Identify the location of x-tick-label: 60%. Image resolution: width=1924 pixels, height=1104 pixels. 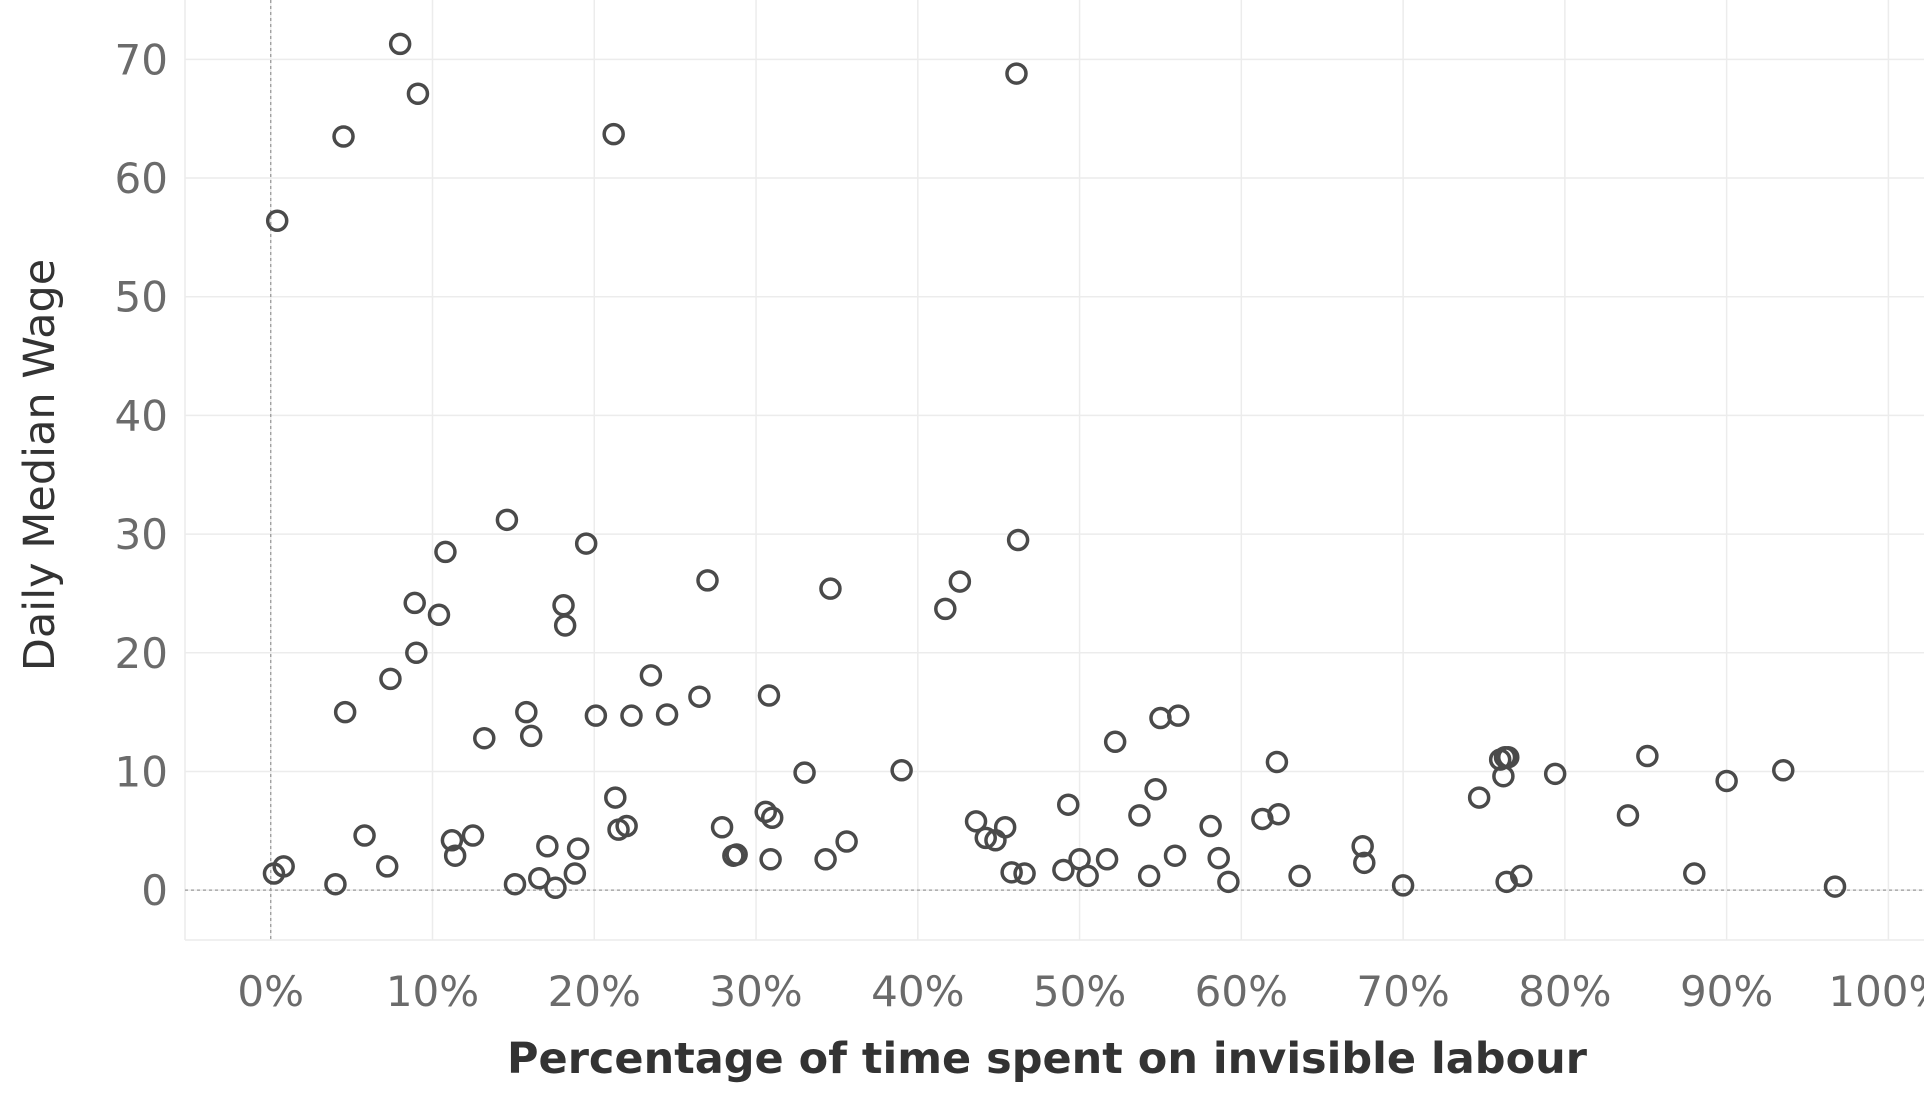
(1241, 991).